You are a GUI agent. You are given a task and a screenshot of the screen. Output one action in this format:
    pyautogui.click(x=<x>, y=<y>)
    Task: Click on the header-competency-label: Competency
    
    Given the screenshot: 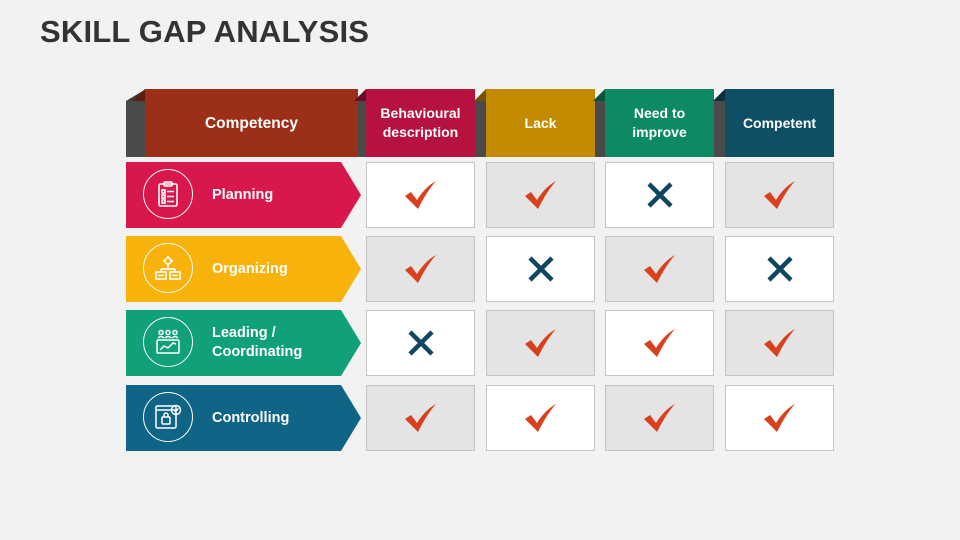 What is the action you would take?
    pyautogui.click(x=251, y=123)
    